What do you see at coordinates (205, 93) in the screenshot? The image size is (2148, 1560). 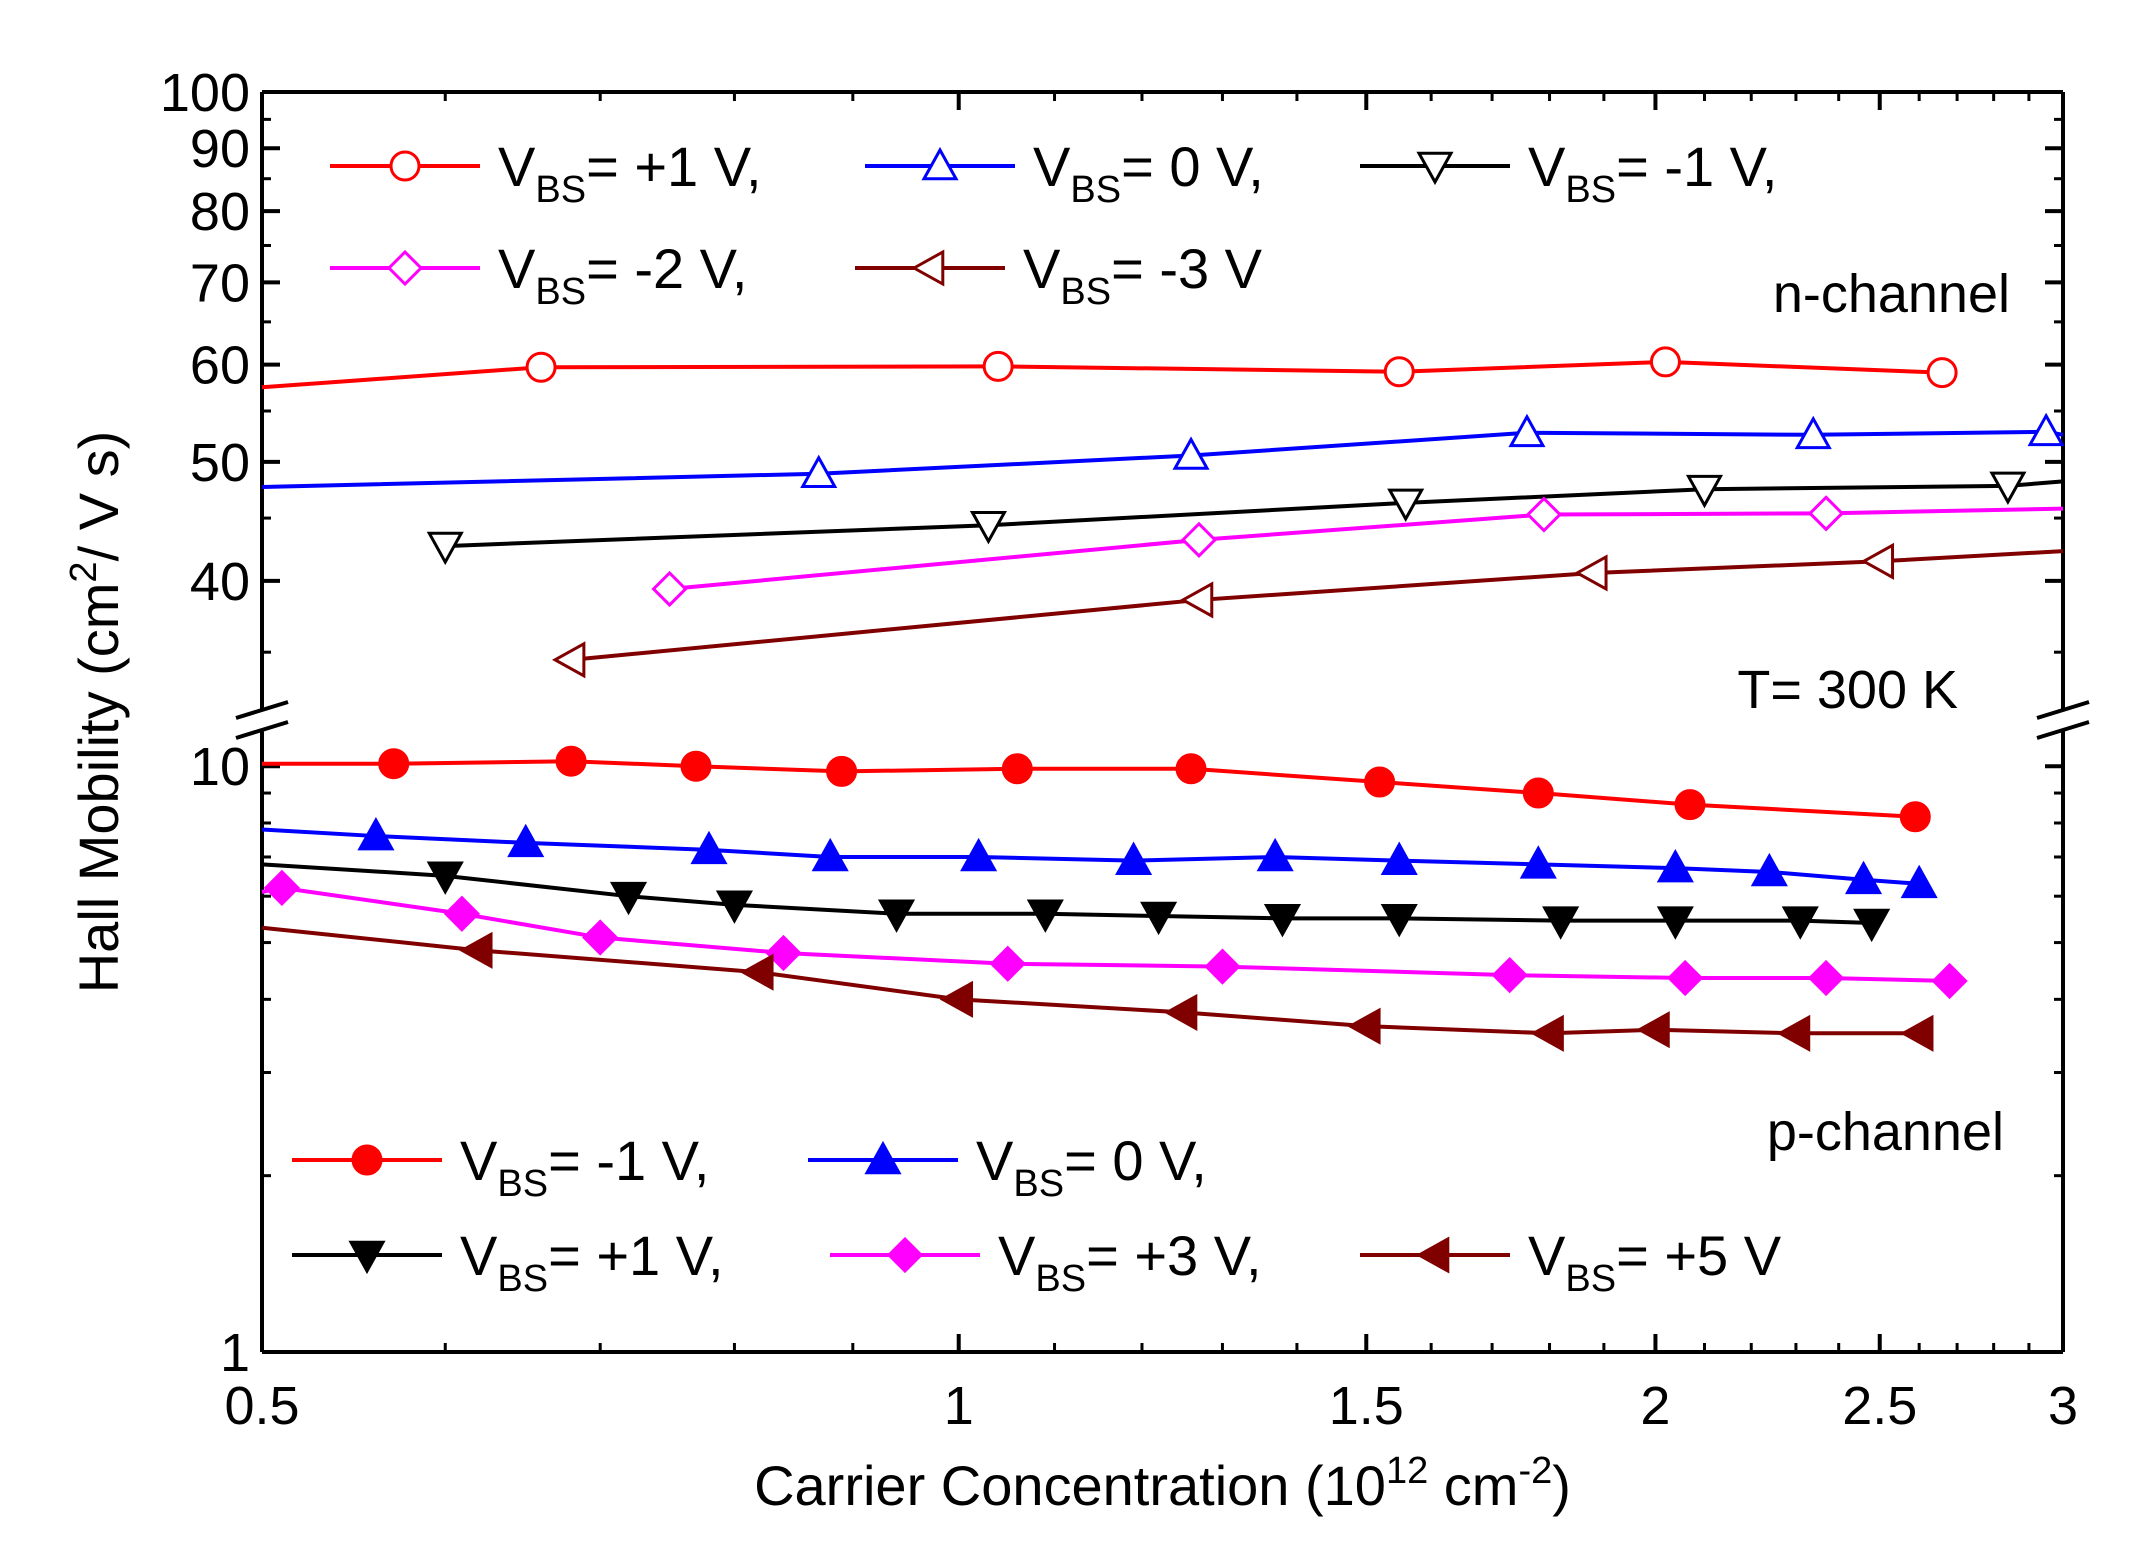 I see `y-tick-label: 100` at bounding box center [205, 93].